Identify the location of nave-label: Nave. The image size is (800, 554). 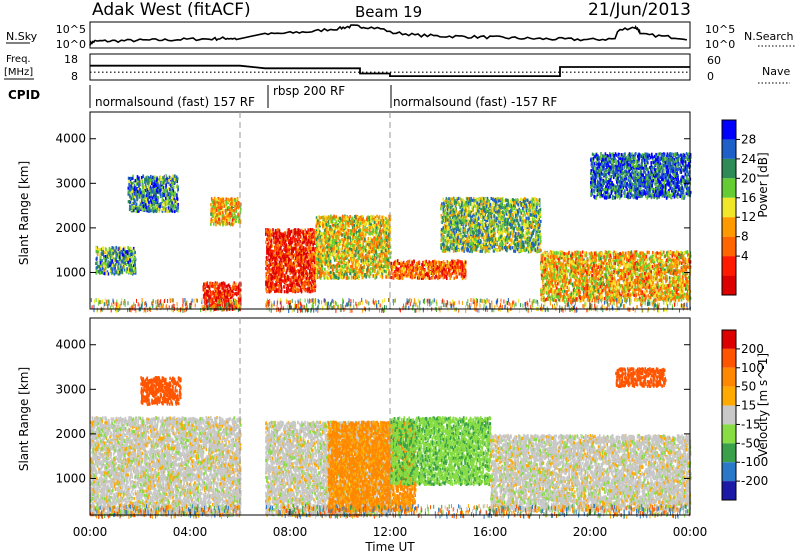
(776, 71).